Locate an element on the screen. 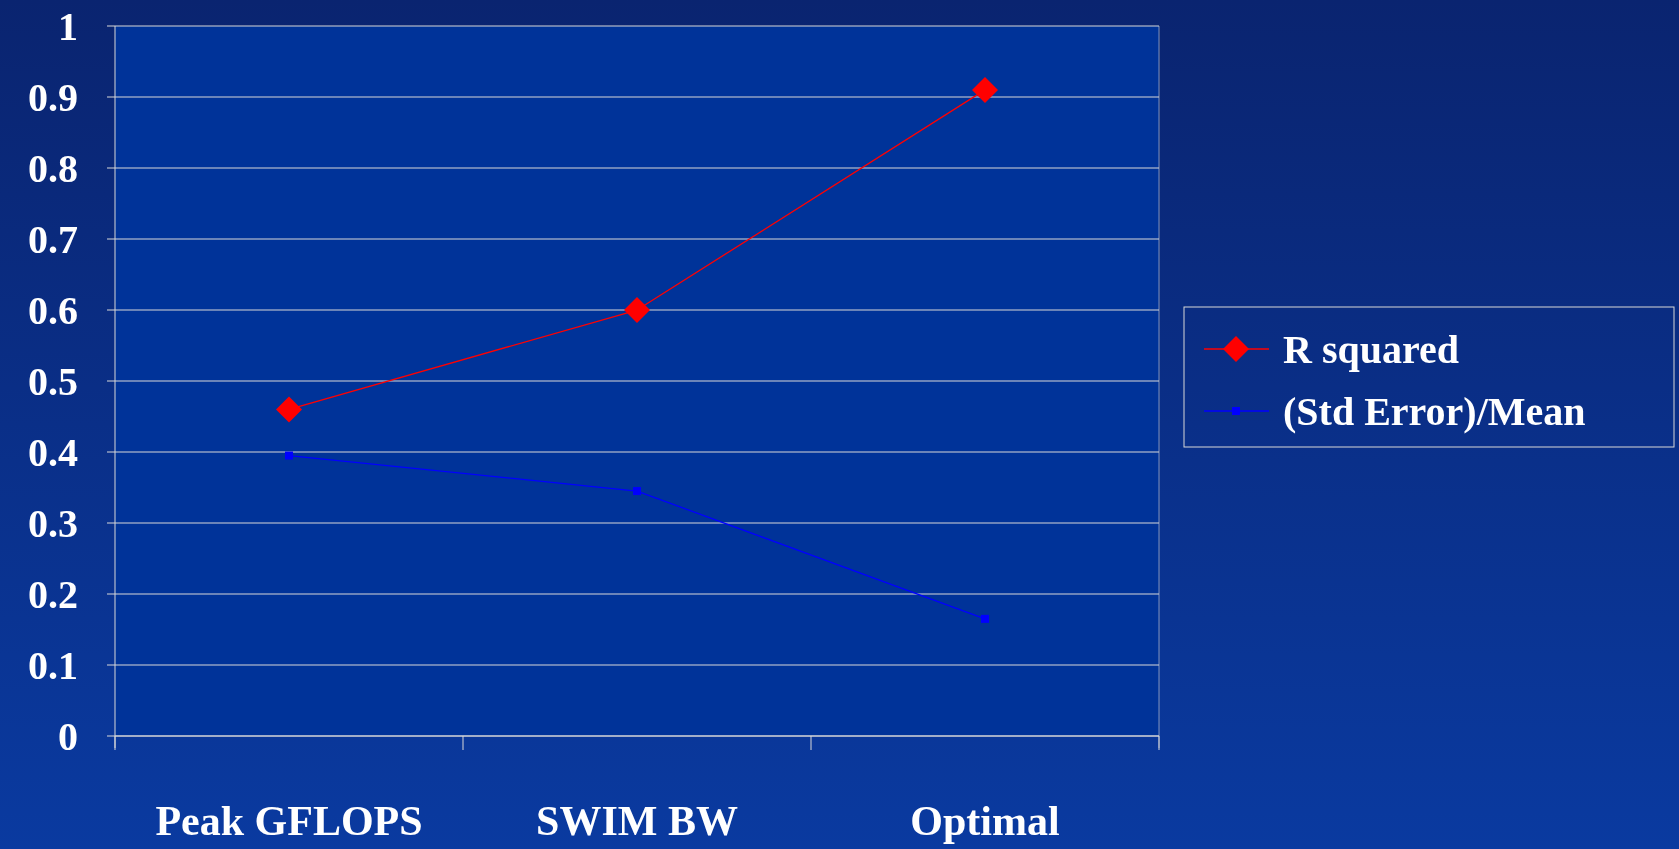  y-tick-label: 1 is located at coordinates (68, 26).